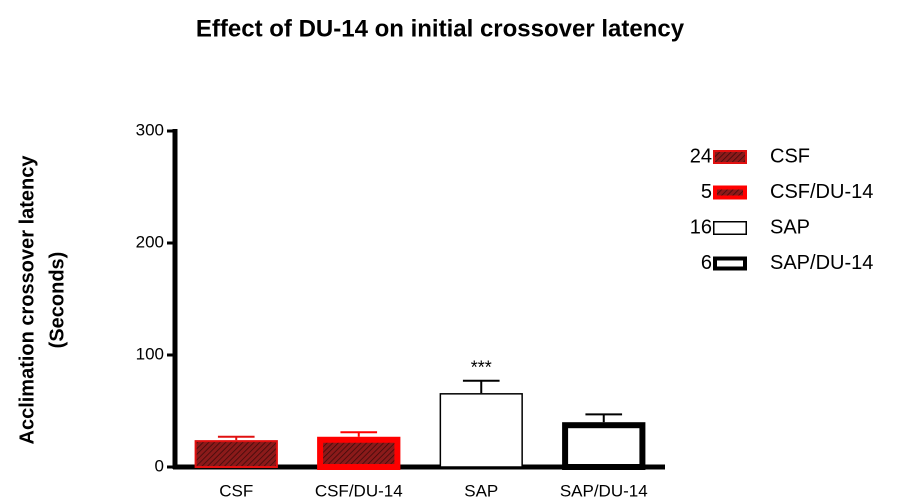 The height and width of the screenshot is (500, 914). What do you see at coordinates (790, 156) in the screenshot?
I see `legend-label: CSF` at bounding box center [790, 156].